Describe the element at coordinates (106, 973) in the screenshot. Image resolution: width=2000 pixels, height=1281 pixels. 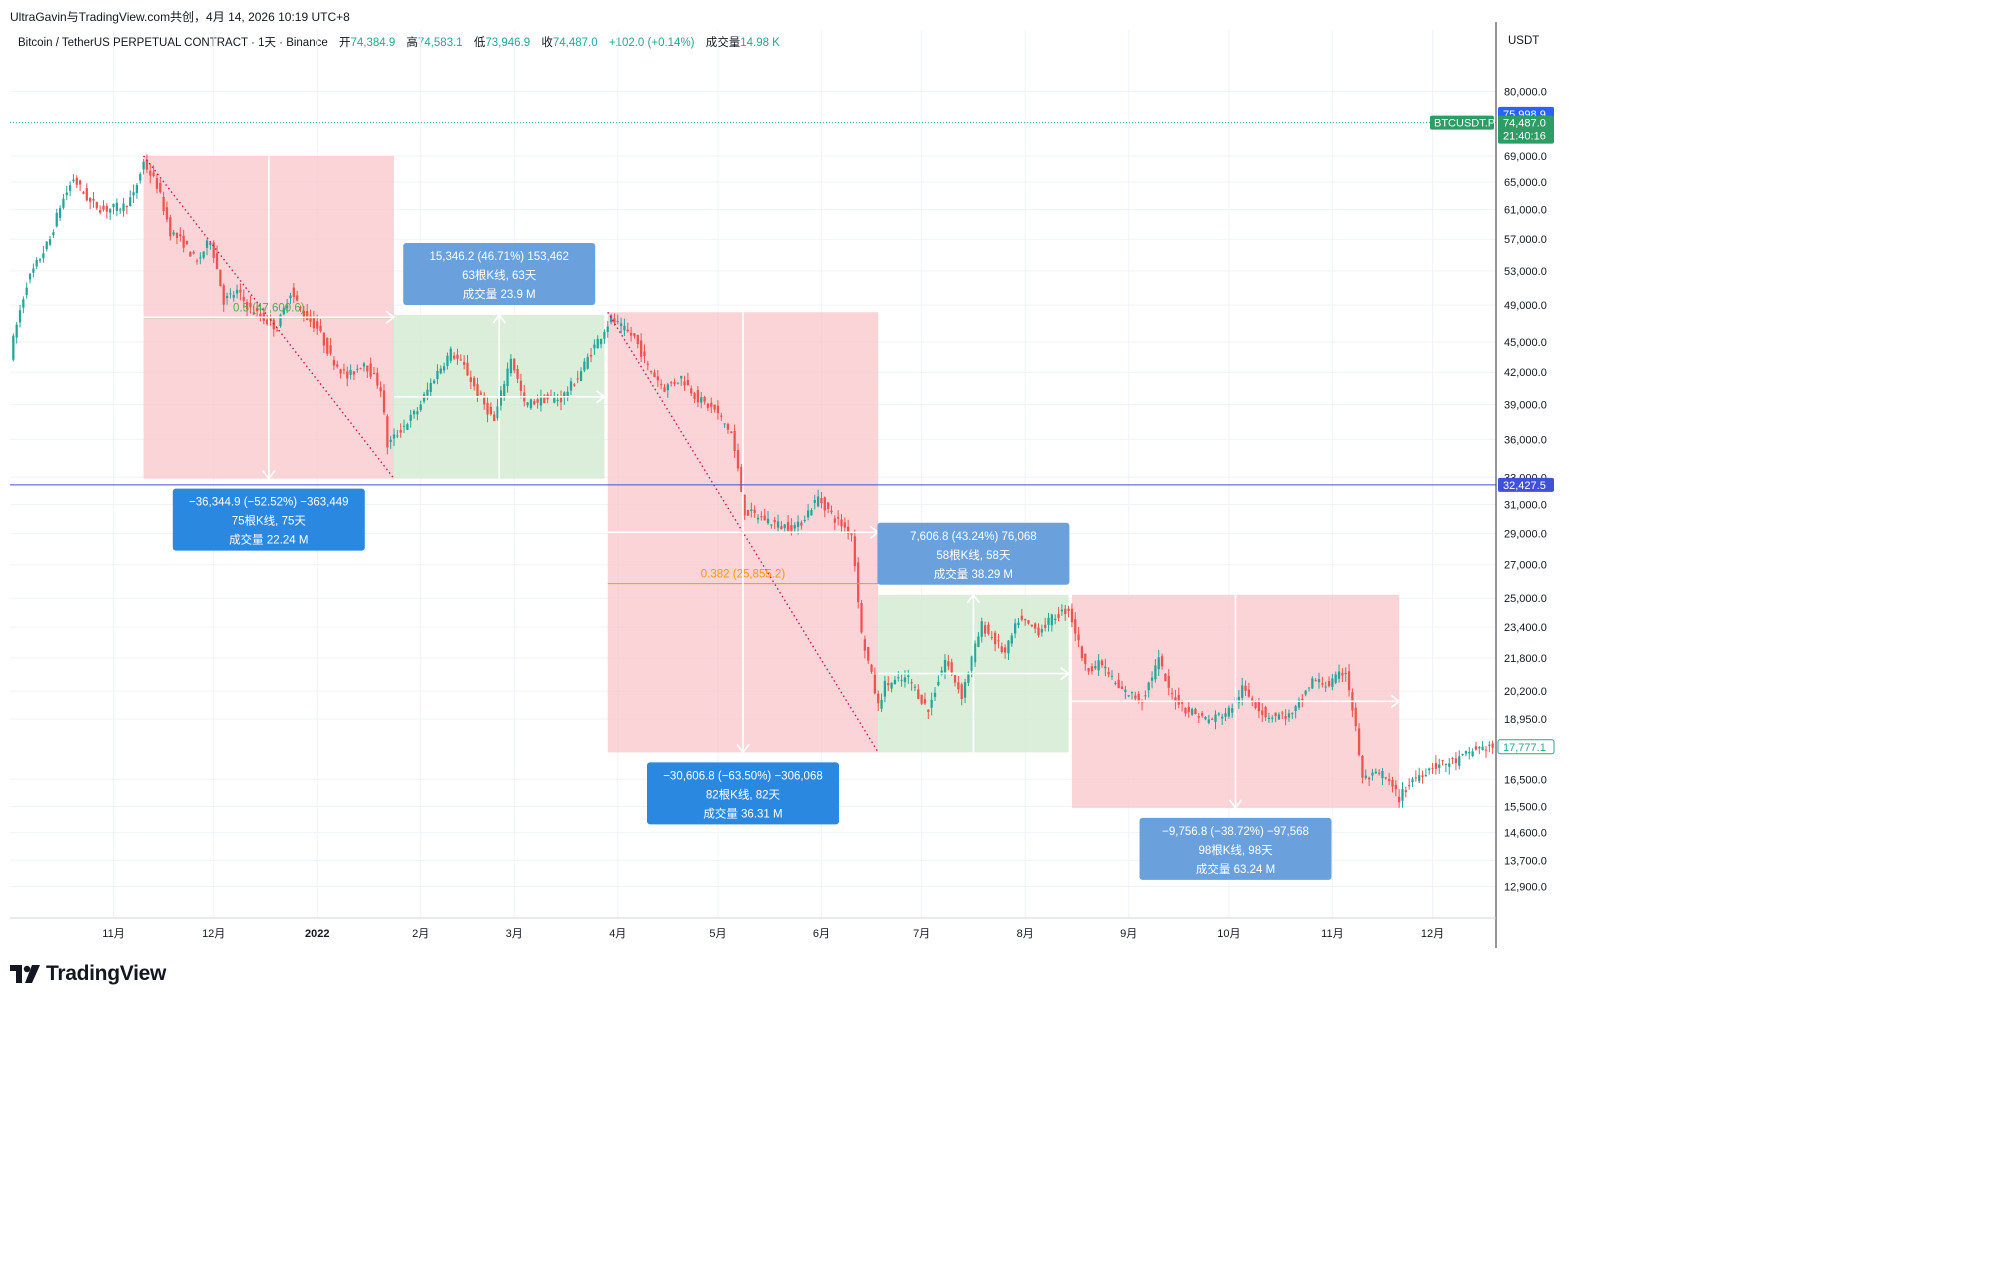
I see `brand-name: TradingView` at that location.